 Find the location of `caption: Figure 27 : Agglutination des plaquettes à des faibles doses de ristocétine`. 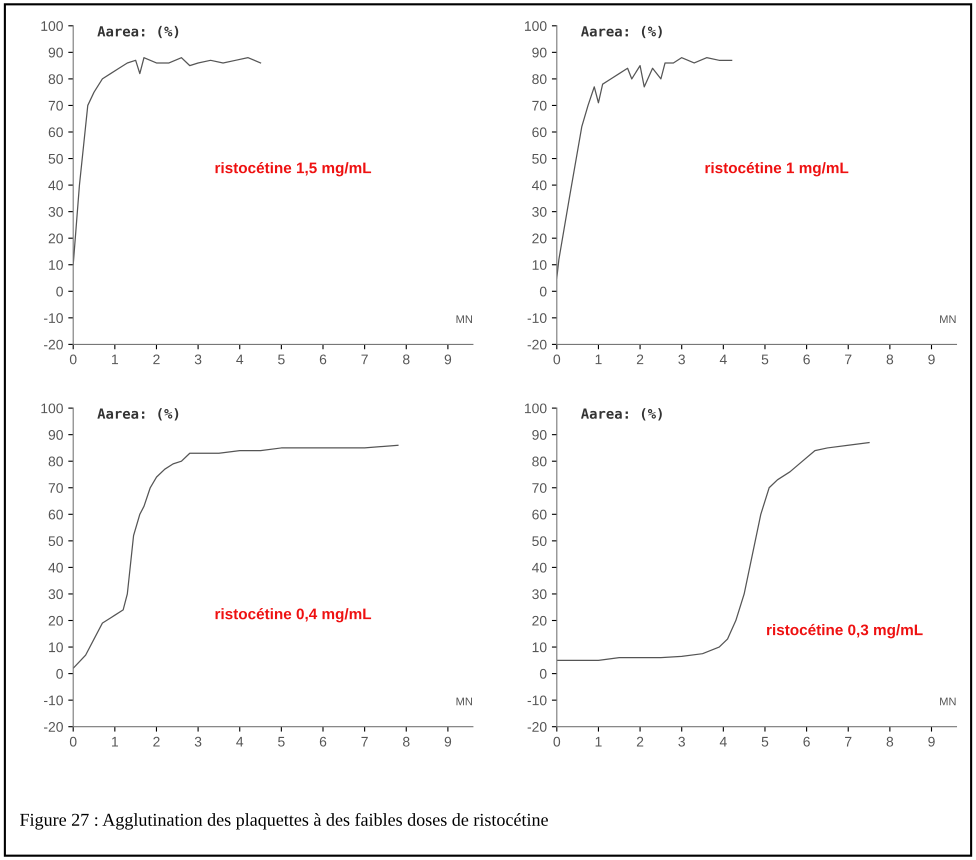

caption: Figure 27 : Agglutination des plaquettes à des faibles doses de ristocétine is located at coordinates (284, 821).